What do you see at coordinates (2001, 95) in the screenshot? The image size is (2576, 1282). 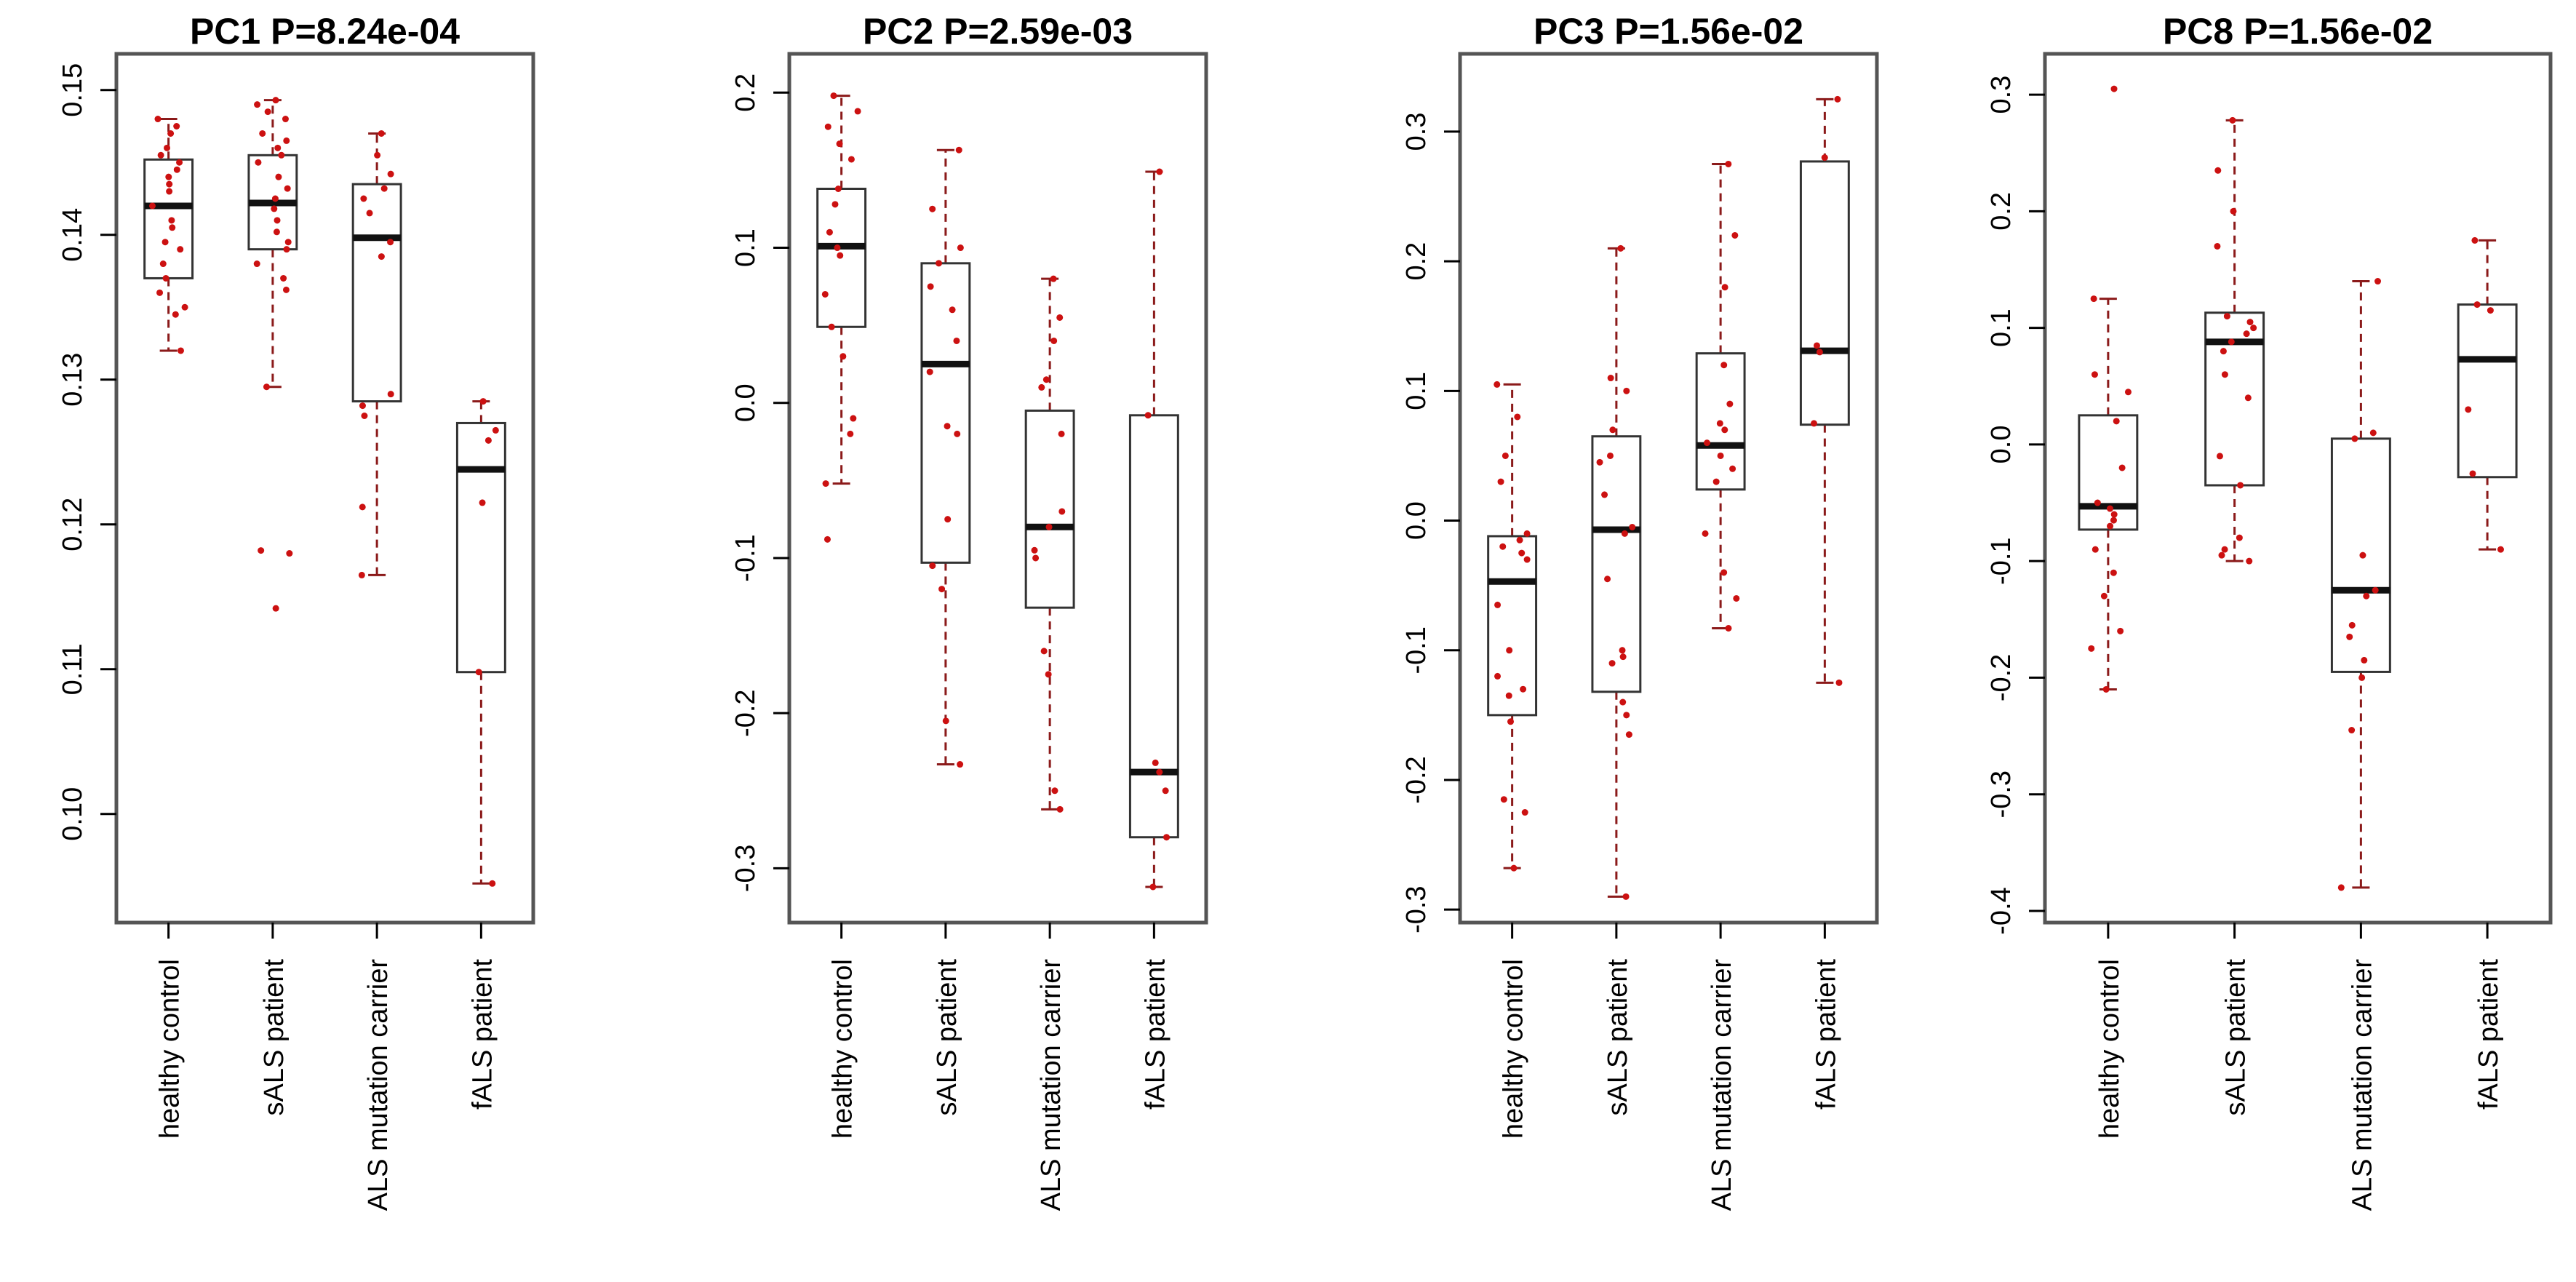 I see `y-tick-label: 0.3` at bounding box center [2001, 95].